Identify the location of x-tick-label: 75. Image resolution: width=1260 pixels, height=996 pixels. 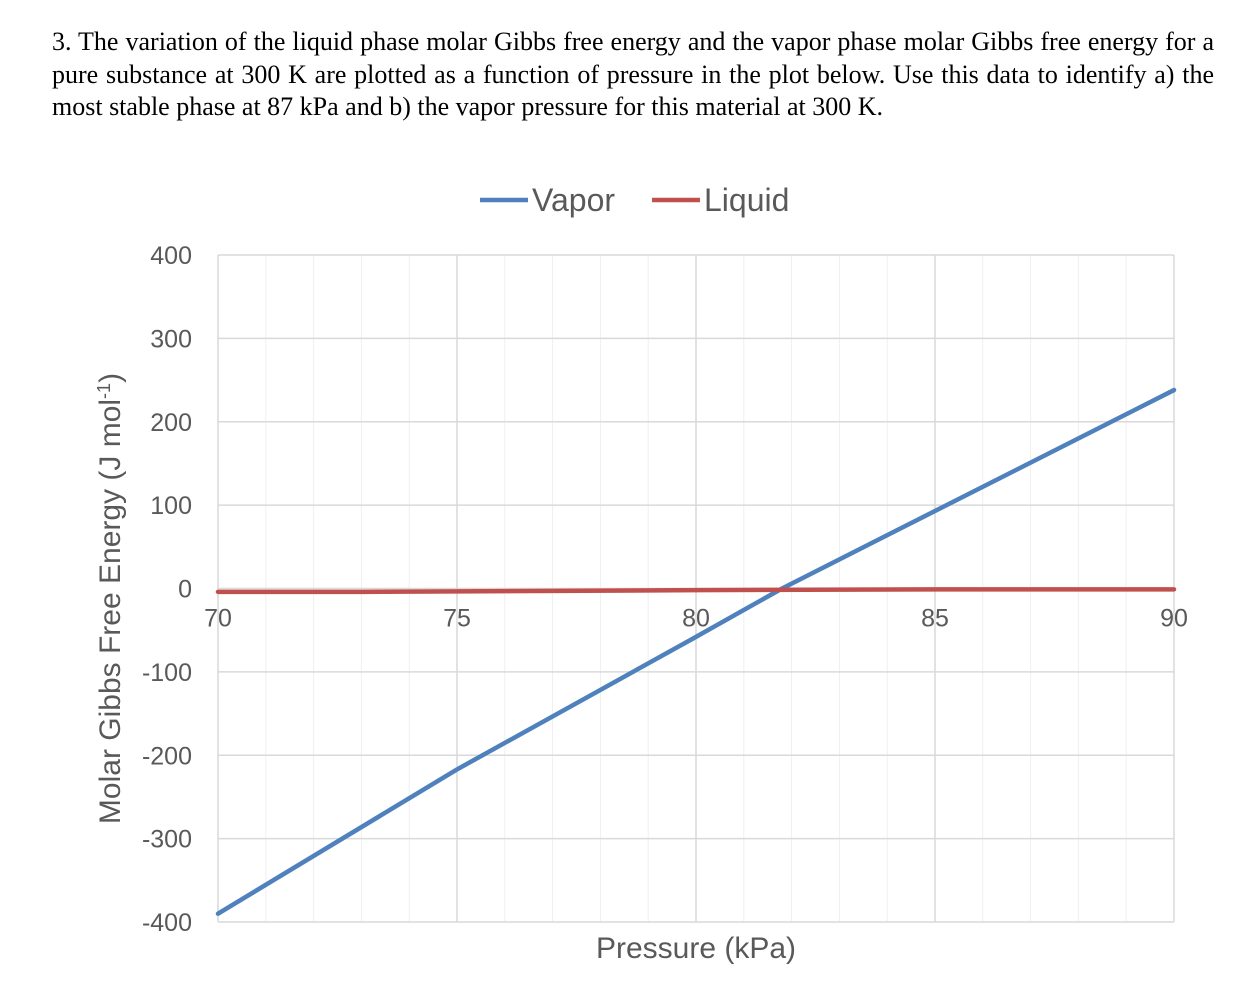
(457, 619).